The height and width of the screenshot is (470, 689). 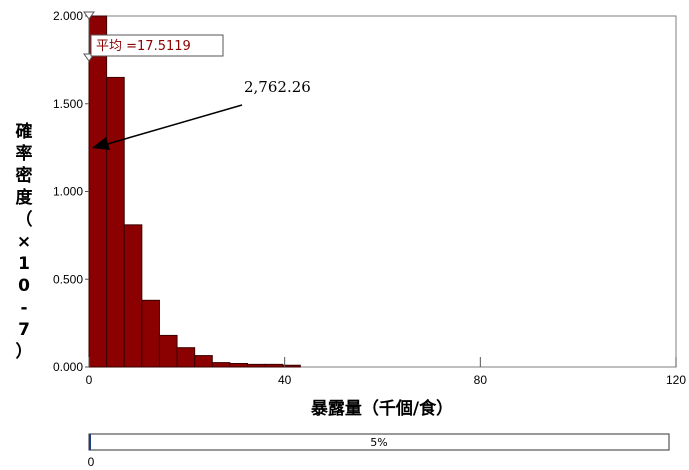 I want to click on y-axis-title-group: 確率密度（× 1 0 -7）, so click(x=25, y=241).